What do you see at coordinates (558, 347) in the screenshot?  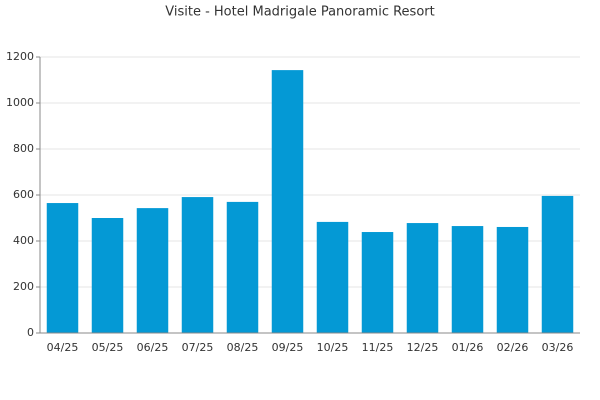 I see `x-tick-label: 03/26` at bounding box center [558, 347].